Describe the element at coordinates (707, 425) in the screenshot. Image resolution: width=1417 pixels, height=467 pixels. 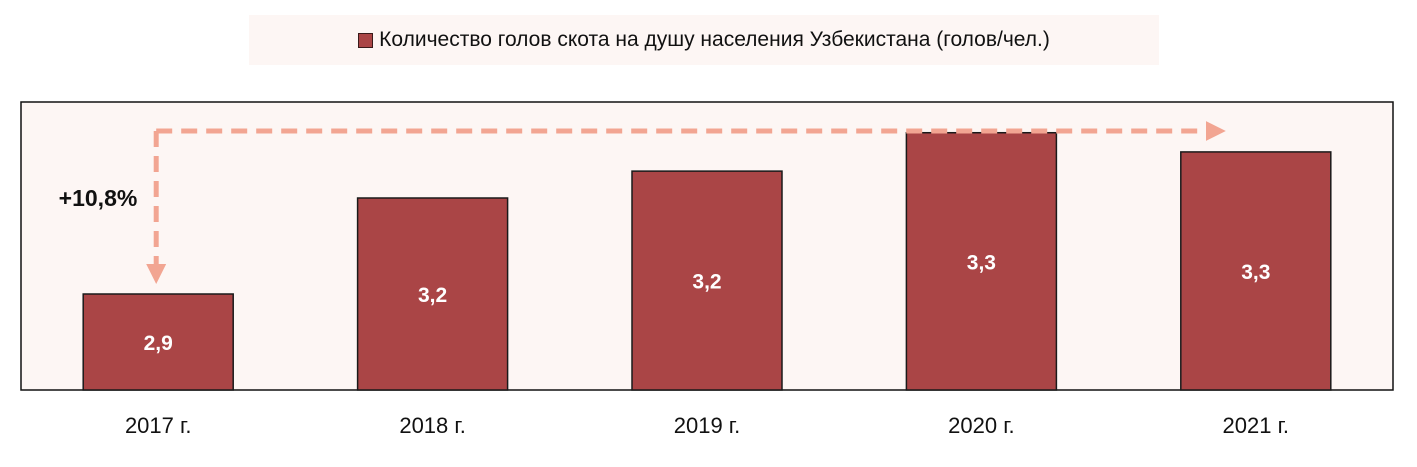
I see `x-tick-label: 2019 г.` at that location.